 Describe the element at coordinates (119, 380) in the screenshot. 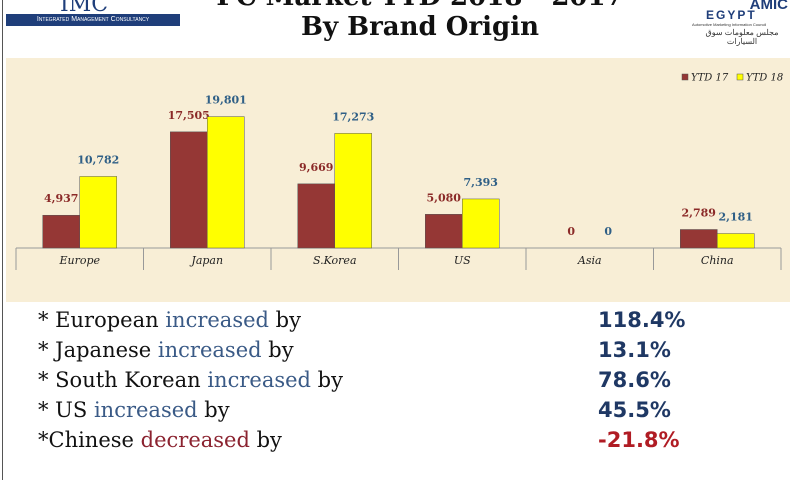

I see `statement-subject: * South Korean` at that location.